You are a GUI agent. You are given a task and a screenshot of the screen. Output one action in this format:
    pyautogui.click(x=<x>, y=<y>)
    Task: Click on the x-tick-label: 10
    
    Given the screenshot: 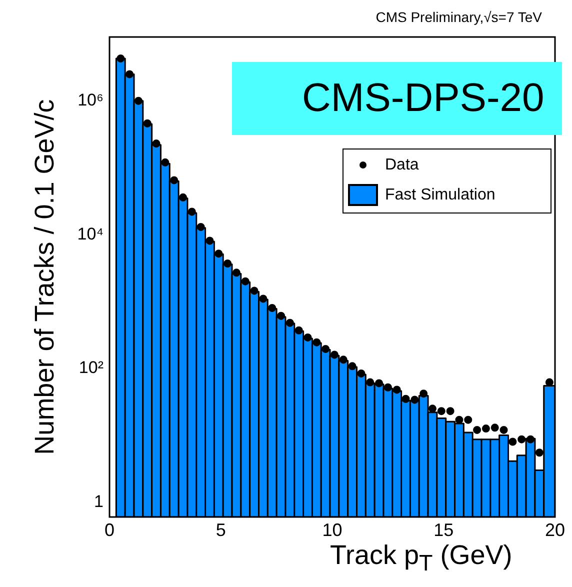 What is the action you would take?
    pyautogui.click(x=332, y=530)
    